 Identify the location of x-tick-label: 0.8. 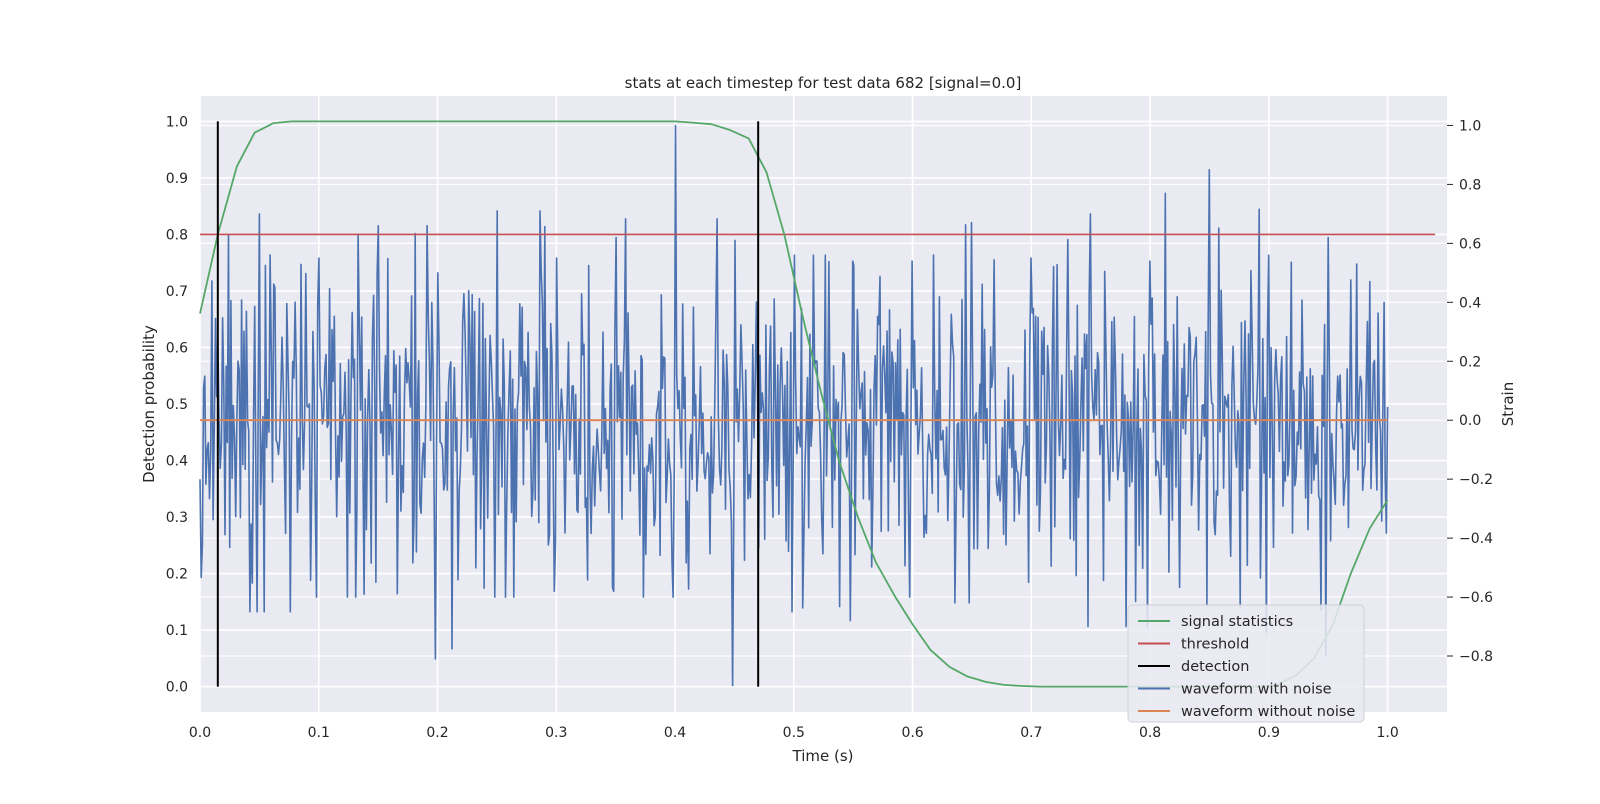
(1150, 733).